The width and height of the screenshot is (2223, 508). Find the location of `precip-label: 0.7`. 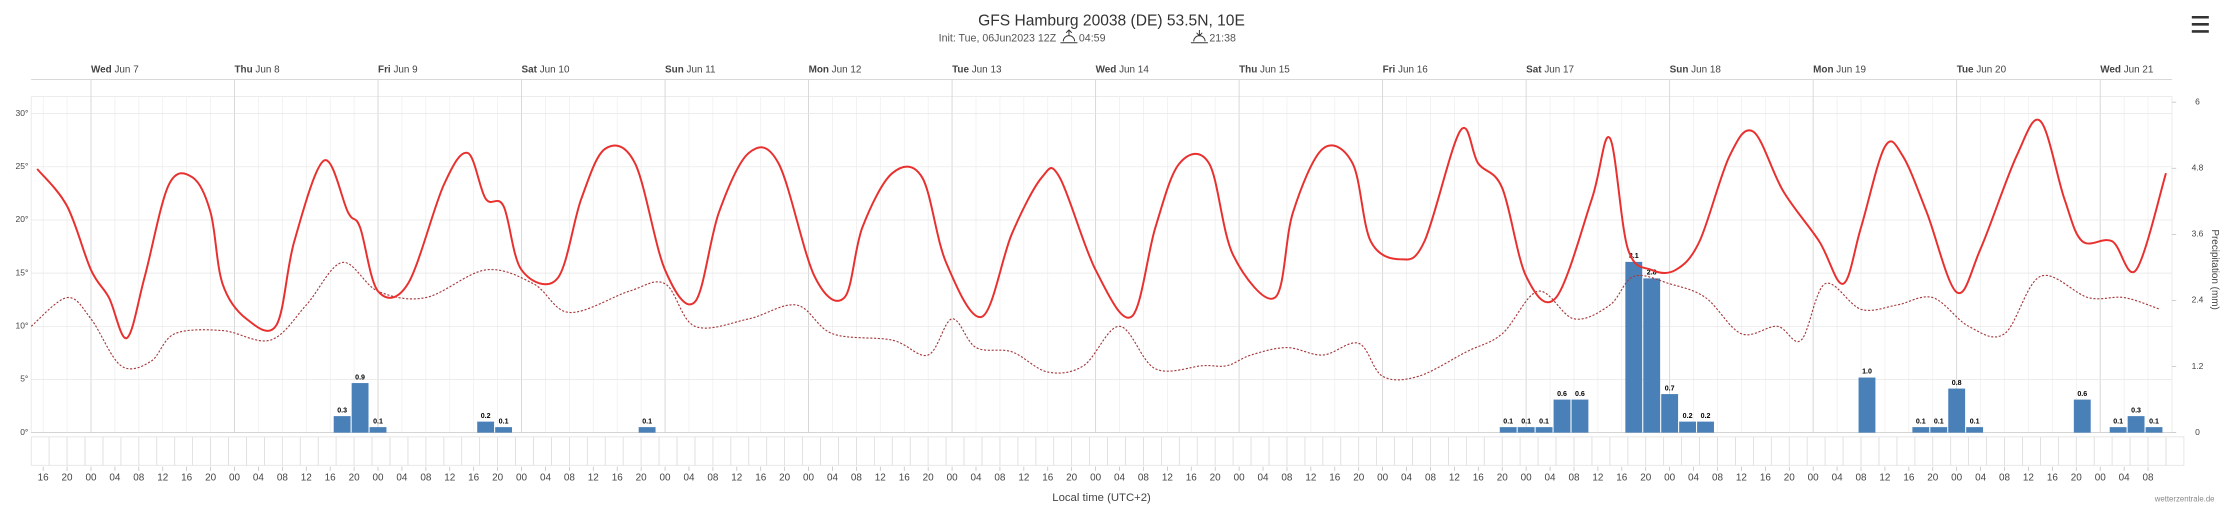

precip-label: 0.7 is located at coordinates (1670, 388).